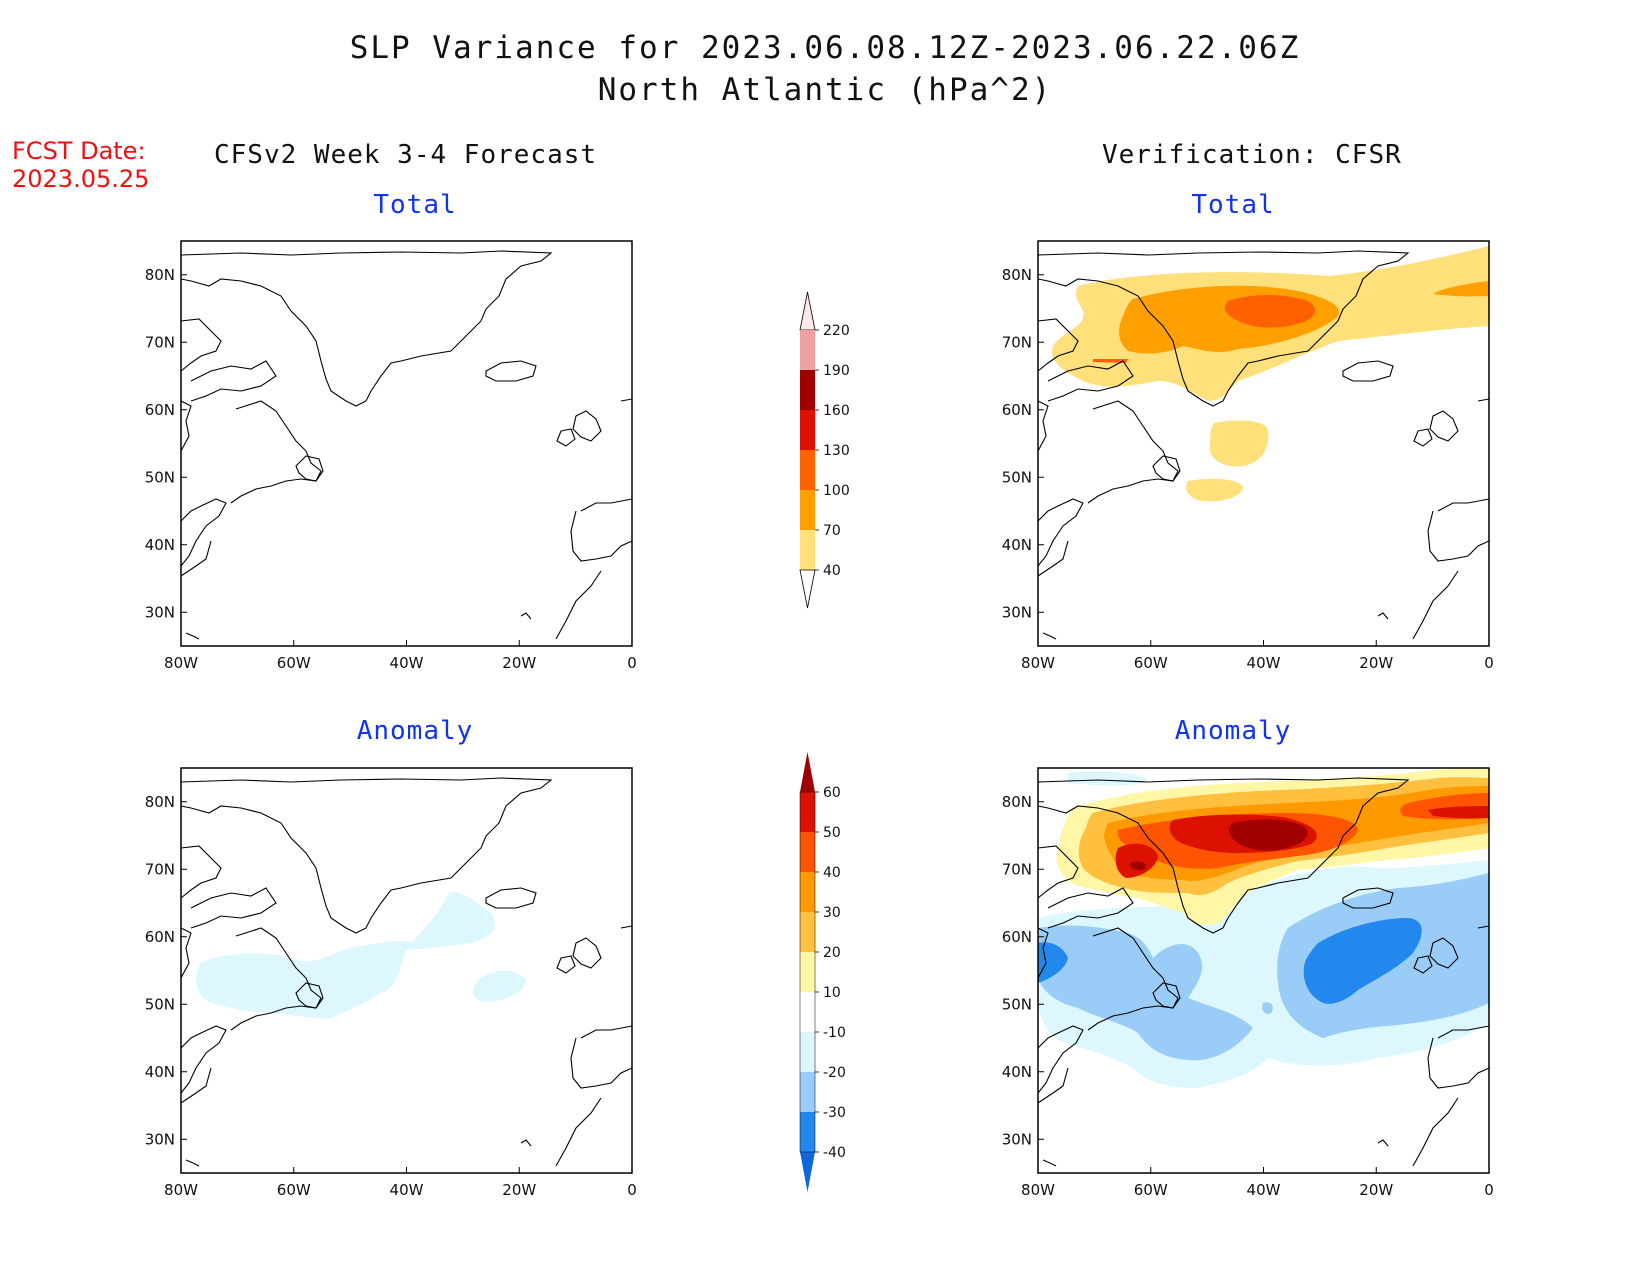  I want to click on verification-total-coastlines, so click(1263, 445).